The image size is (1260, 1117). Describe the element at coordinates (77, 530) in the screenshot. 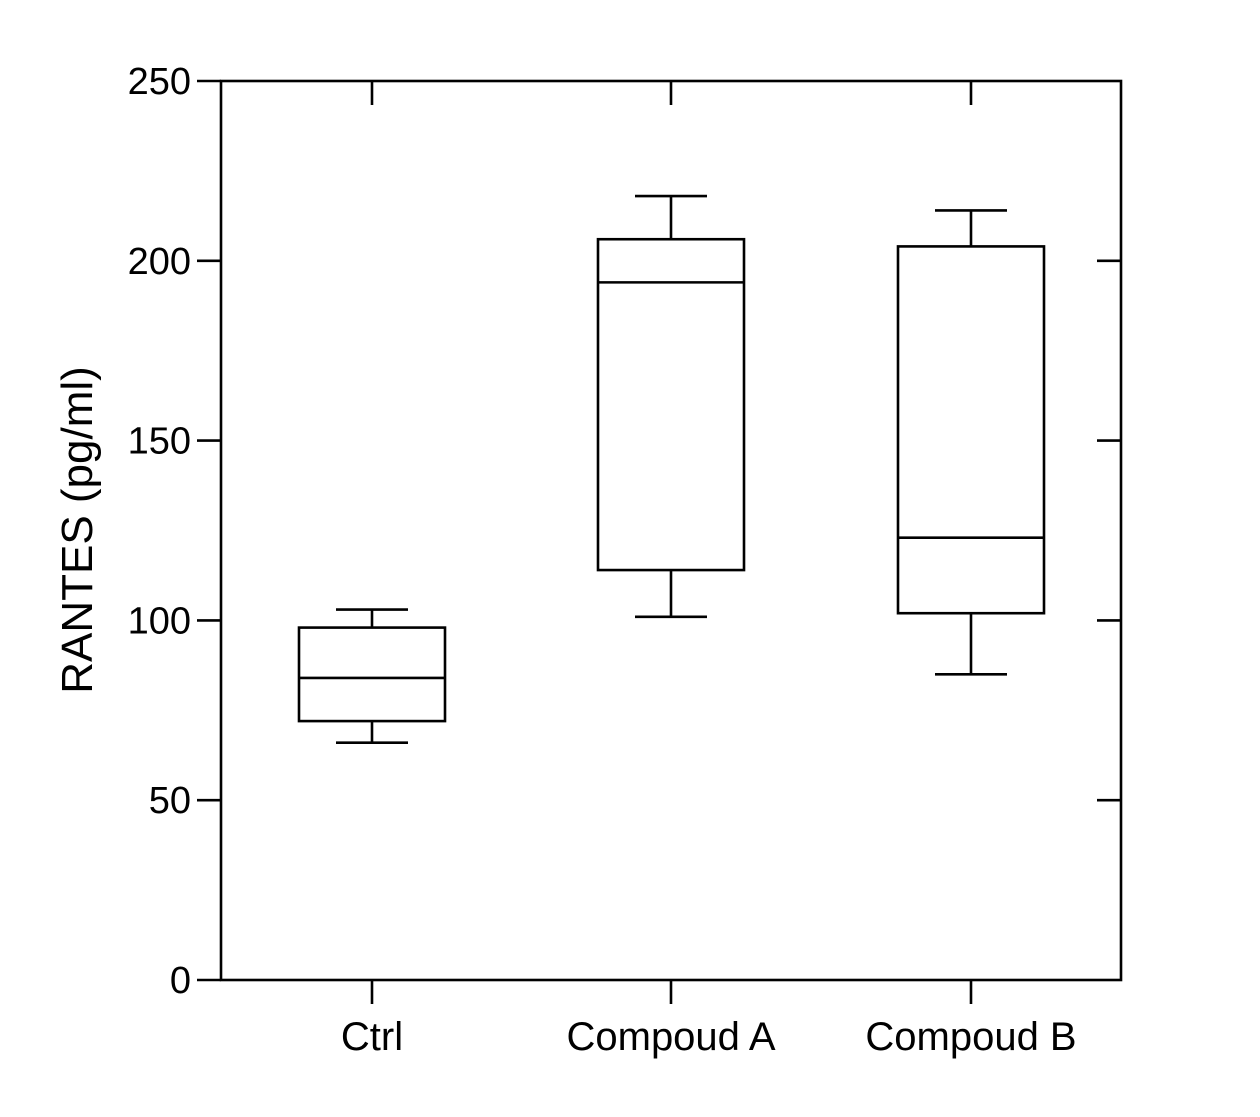

I see `y-axis-title: RANTES (pg/ml)` at that location.